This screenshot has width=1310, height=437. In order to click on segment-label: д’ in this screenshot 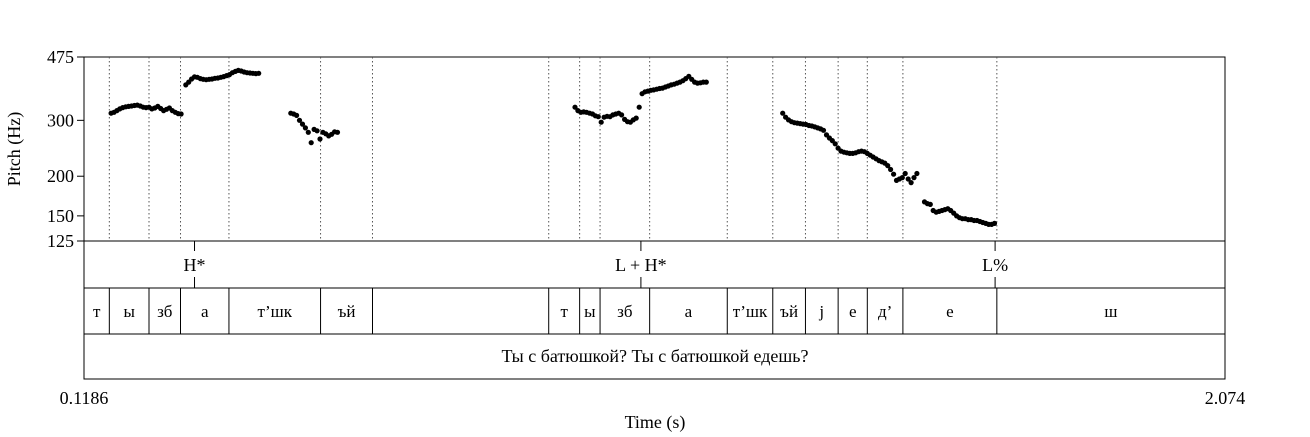, I will do `click(885, 311)`.